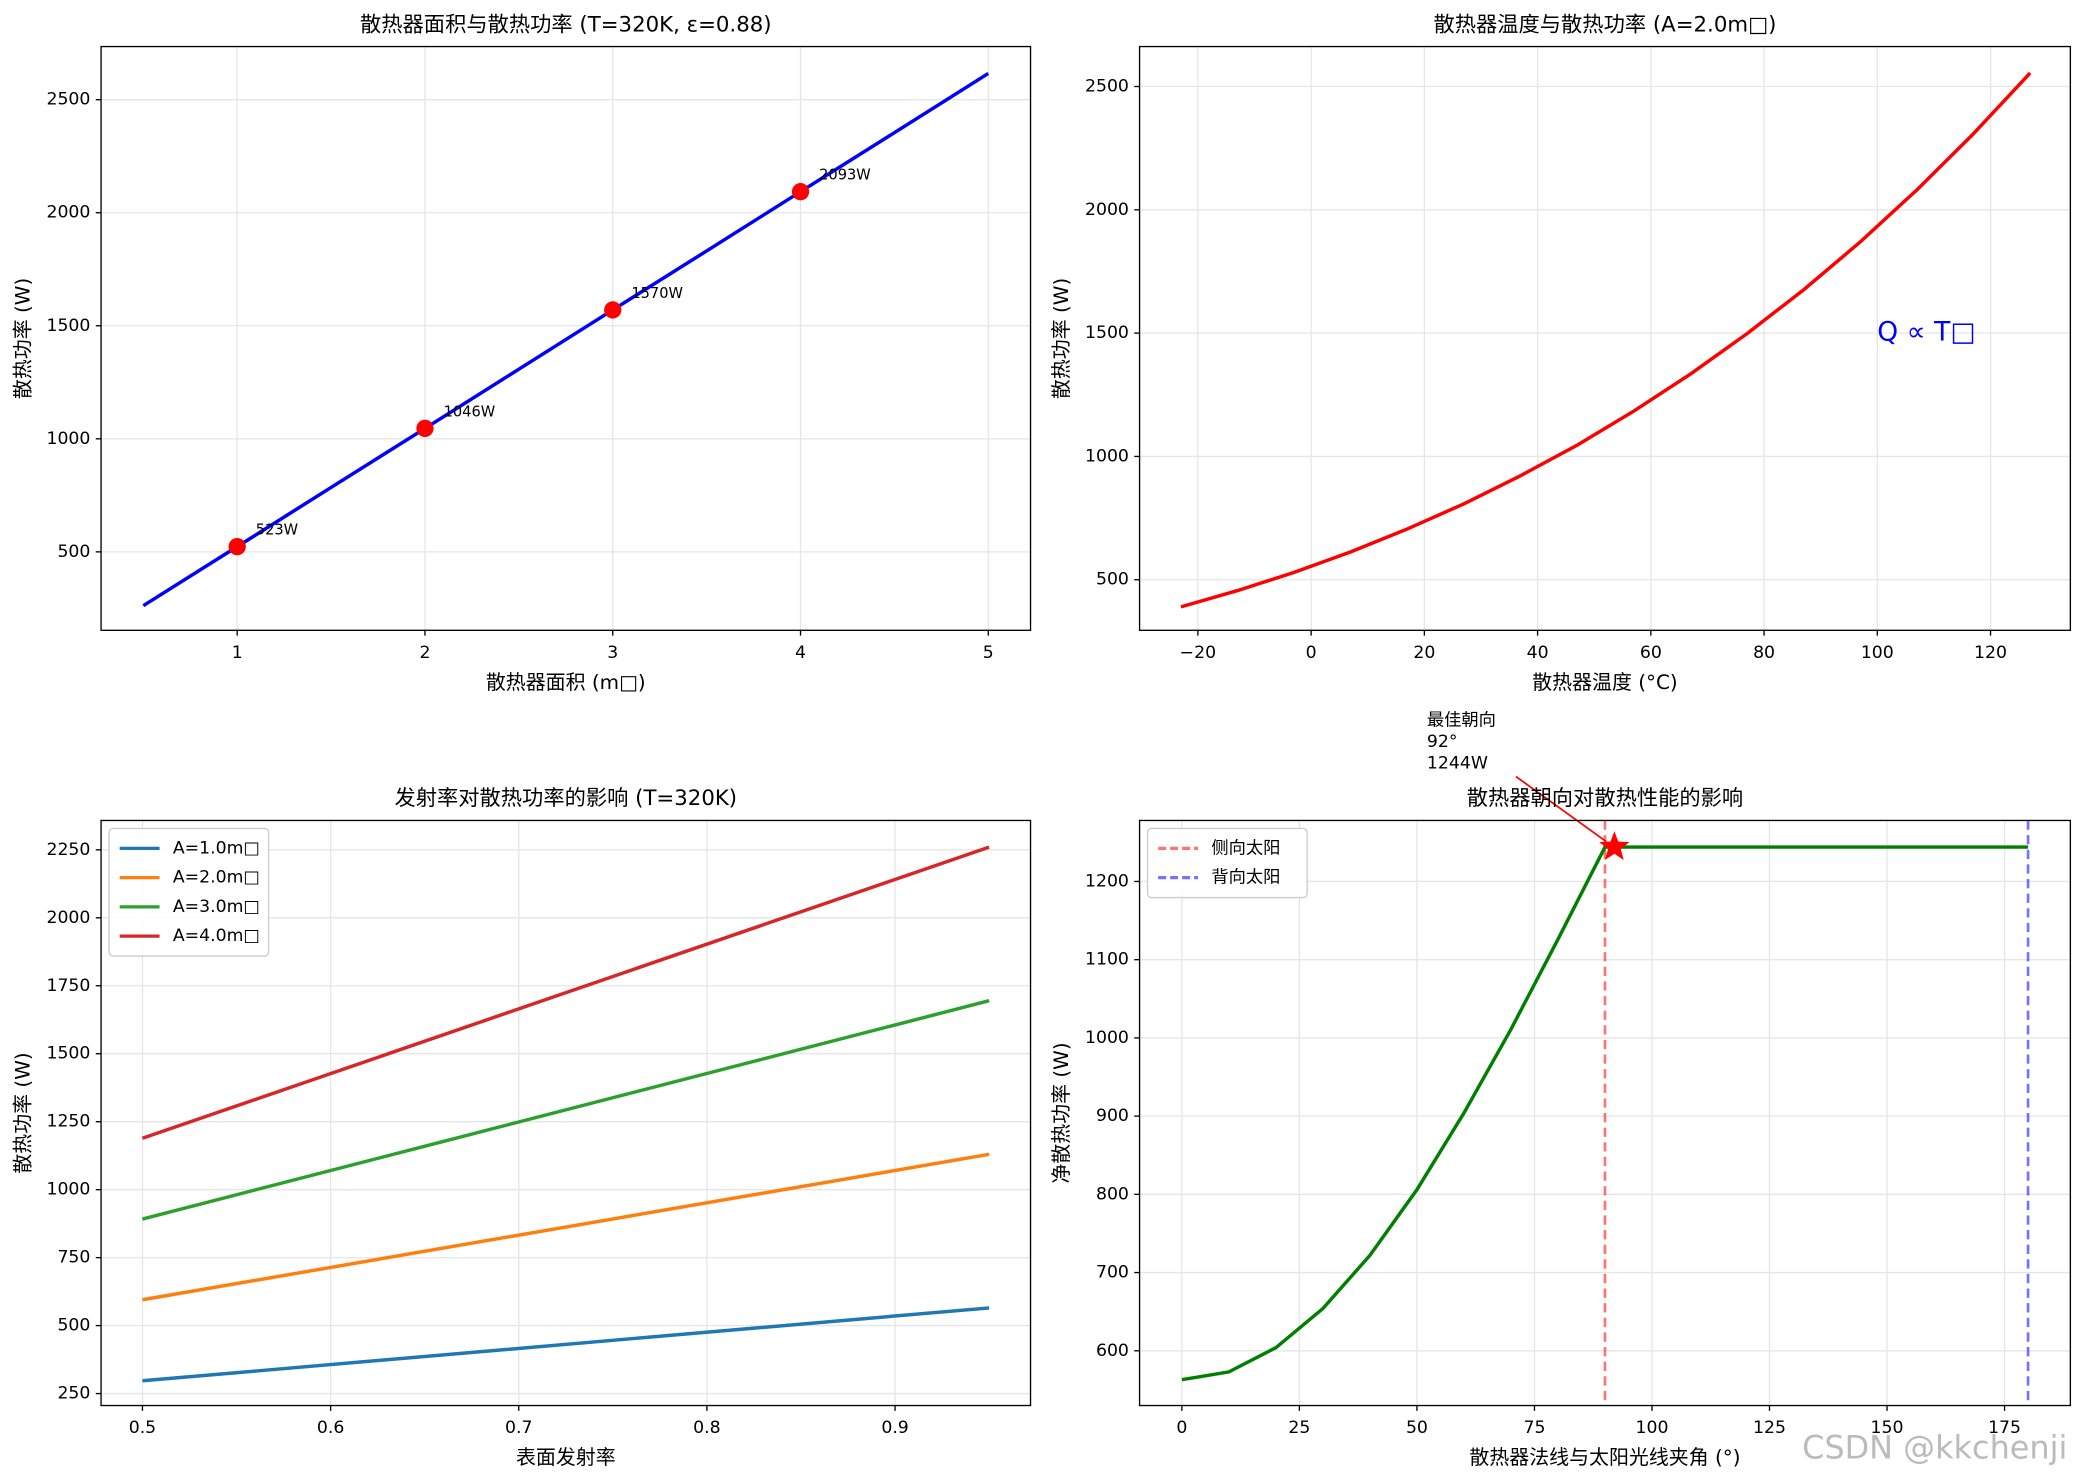 The height and width of the screenshot is (1484, 2085). Describe the element at coordinates (1990, 653) in the screenshot. I see `x-tick-label: 120` at that location.